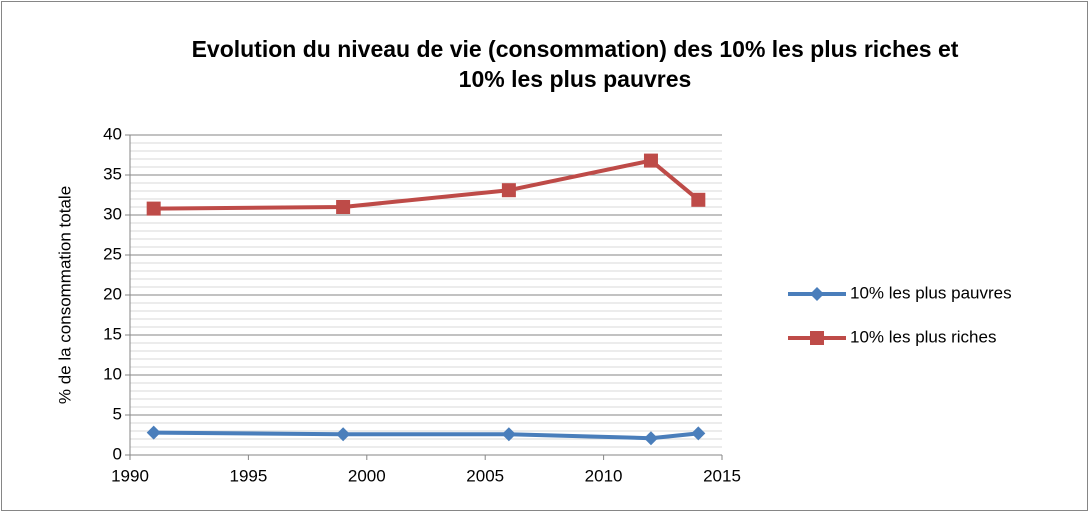  I want to click on x-tick-label: 2000, so click(367, 475).